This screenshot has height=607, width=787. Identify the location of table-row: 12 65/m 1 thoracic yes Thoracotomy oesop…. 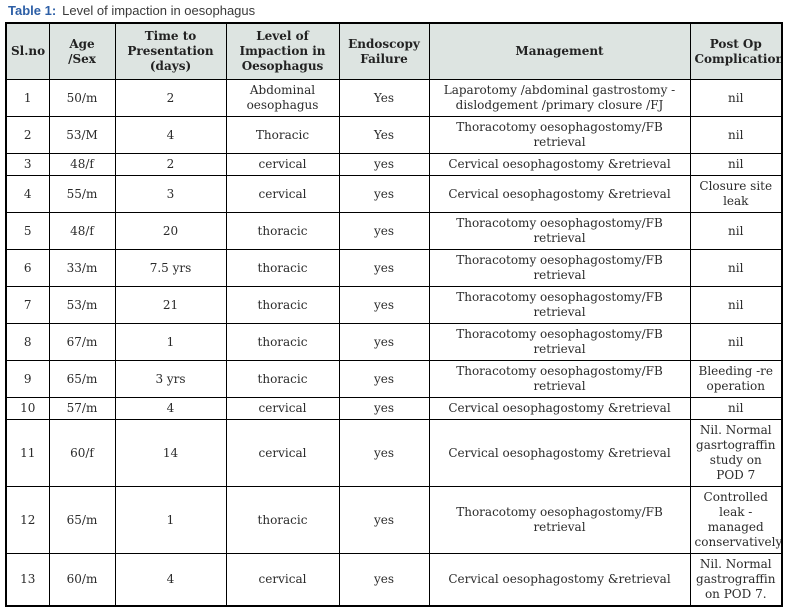
(394, 520).